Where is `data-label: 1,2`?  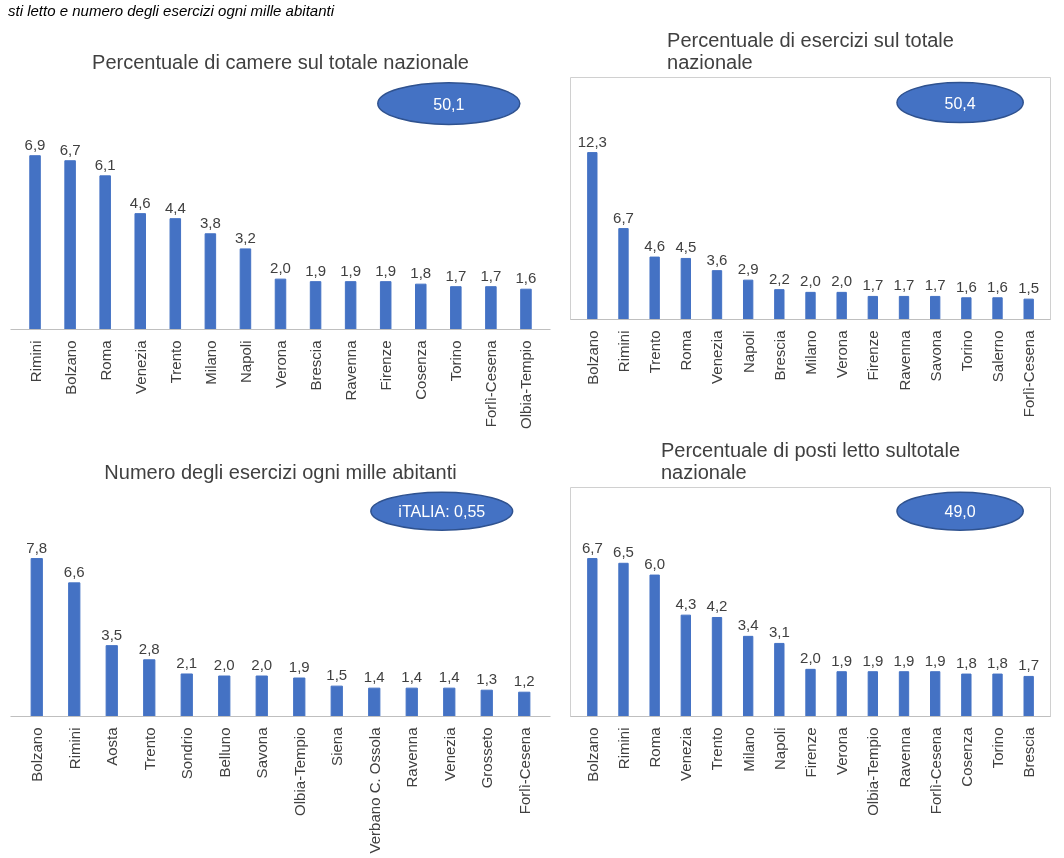 data-label: 1,2 is located at coordinates (524, 681).